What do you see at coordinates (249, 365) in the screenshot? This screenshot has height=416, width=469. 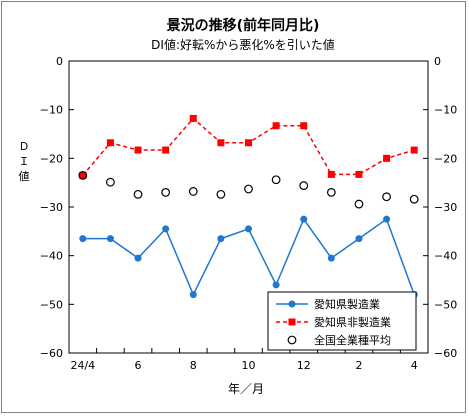 I see `x-tick-label: 10` at bounding box center [249, 365].